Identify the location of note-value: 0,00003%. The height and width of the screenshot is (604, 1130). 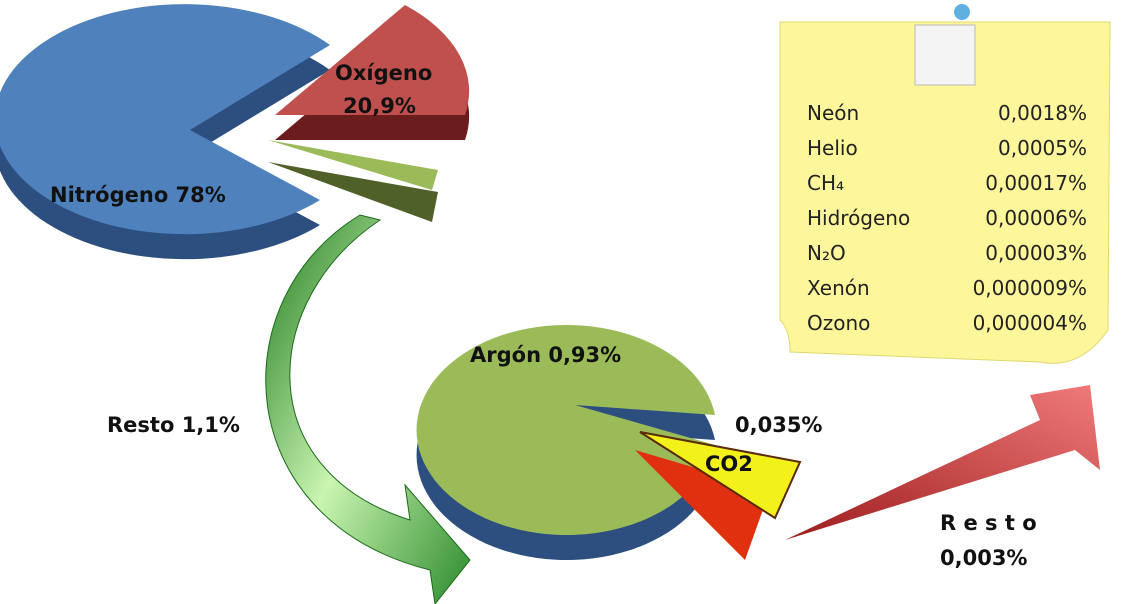
(1036, 253).